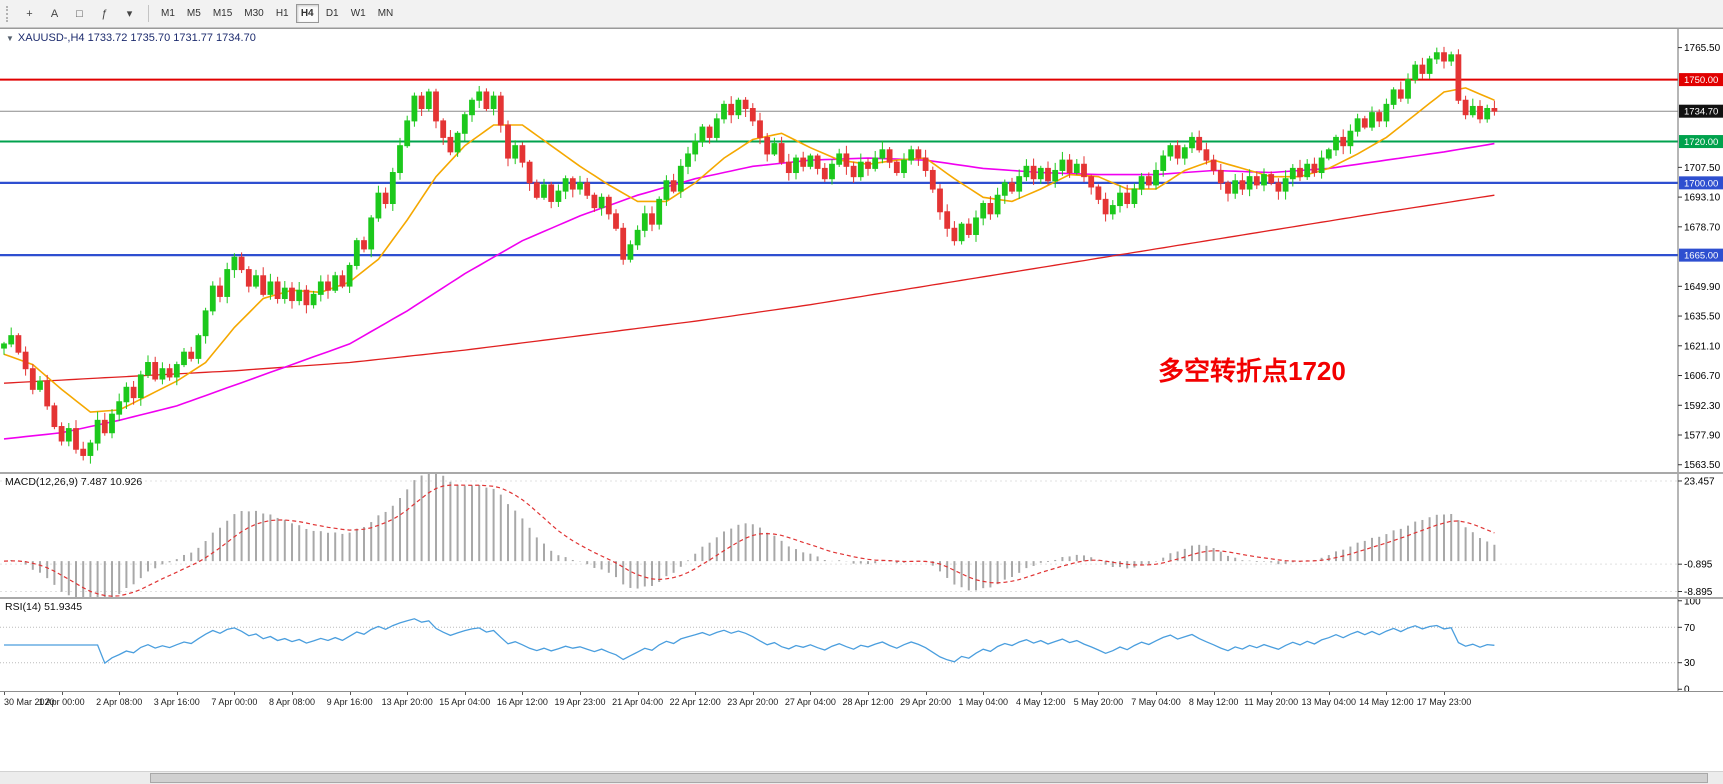  I want to click on rsi-line, so click(749, 641).